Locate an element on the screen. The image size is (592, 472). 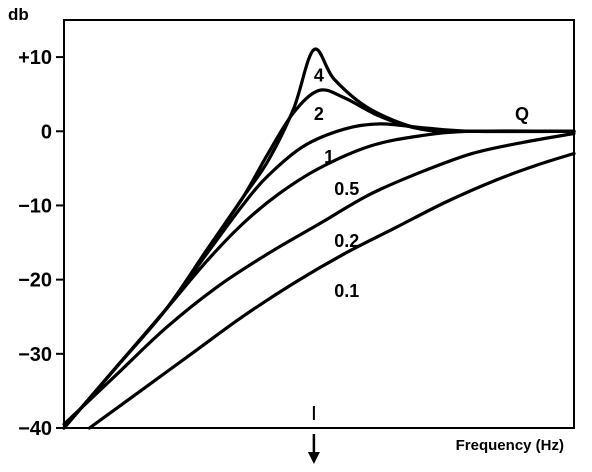
curve-label-q-0-1: 0.1 is located at coordinates (346, 291).